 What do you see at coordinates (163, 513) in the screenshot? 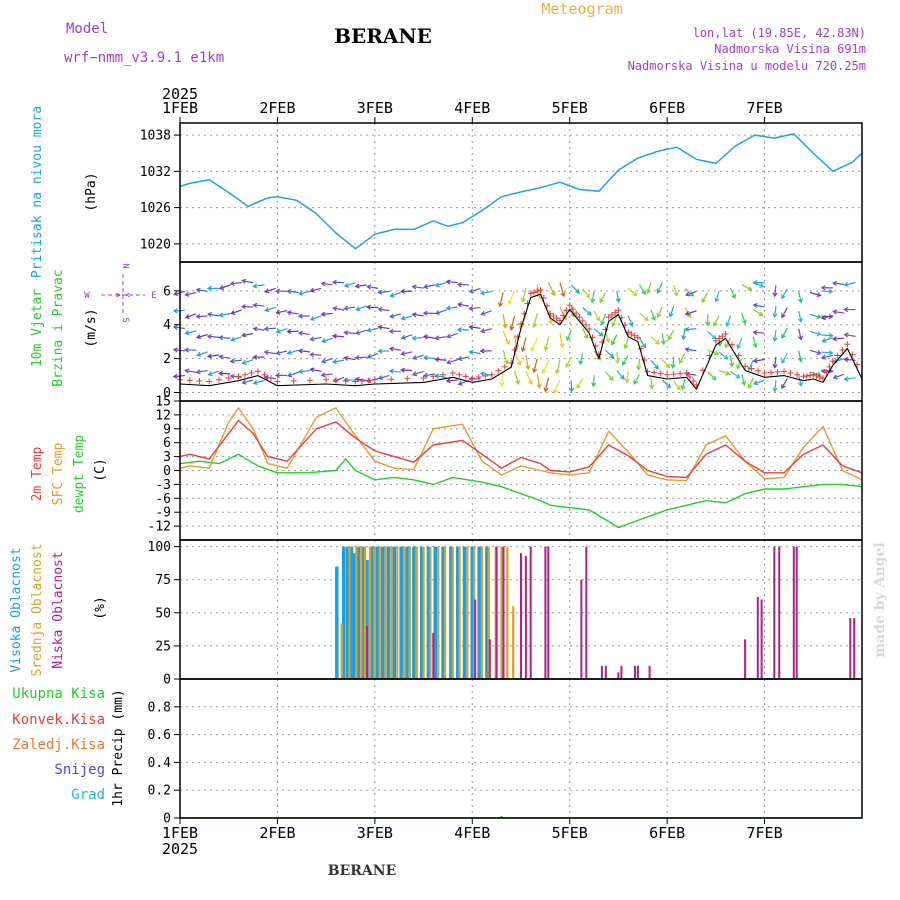
I see `y-tick-label: -9` at bounding box center [163, 513].